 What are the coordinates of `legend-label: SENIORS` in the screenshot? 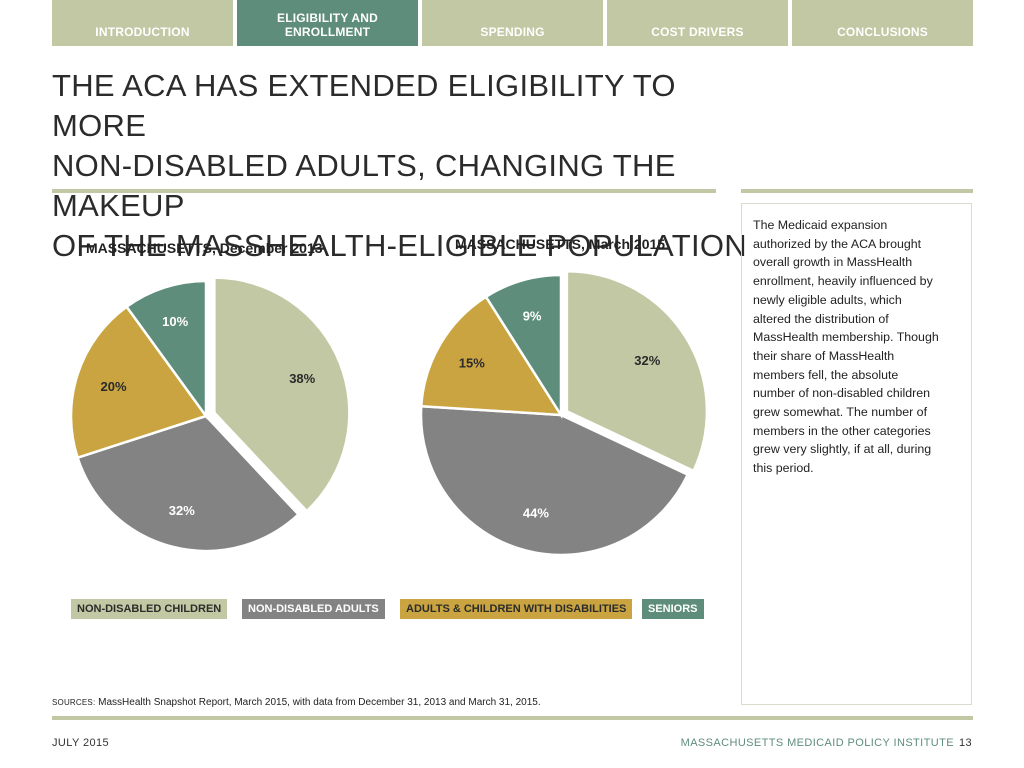 It's located at (673, 609).